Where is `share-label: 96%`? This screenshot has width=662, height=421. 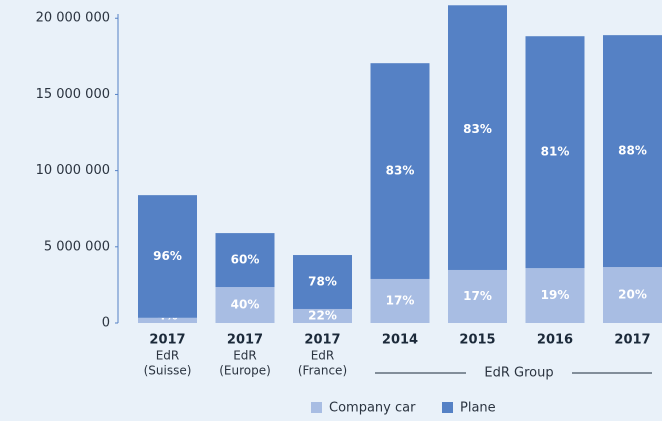
share-label: 96% is located at coordinates (167, 256).